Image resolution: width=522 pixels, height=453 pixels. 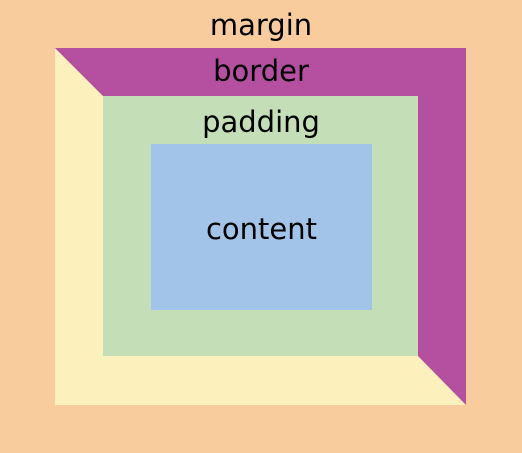 What do you see at coordinates (261, 122) in the screenshot?
I see `padding-label: padding` at bounding box center [261, 122].